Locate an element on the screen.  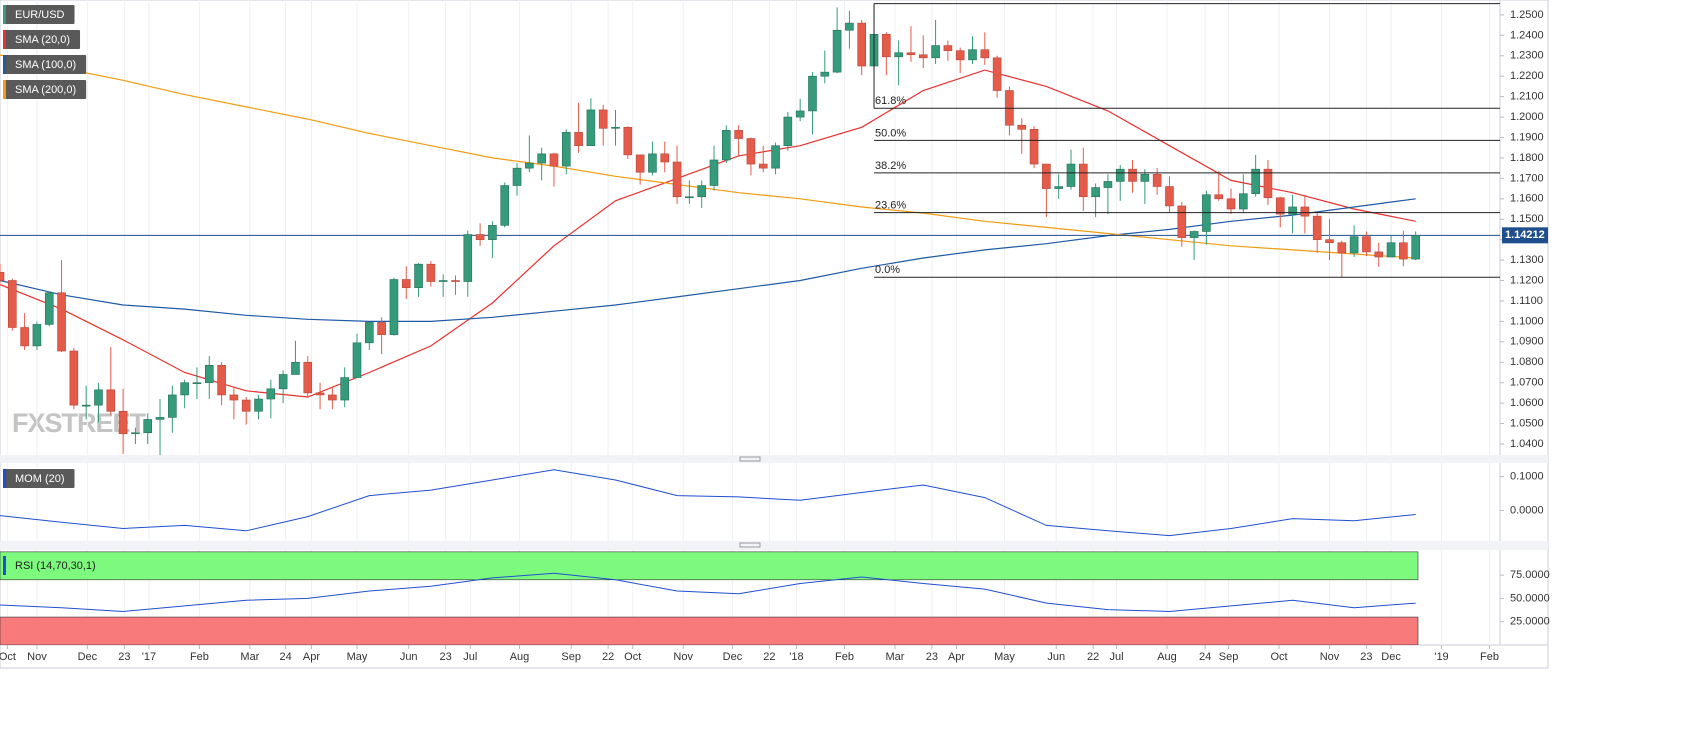
fib-label: 50.0% is located at coordinates (890, 133).